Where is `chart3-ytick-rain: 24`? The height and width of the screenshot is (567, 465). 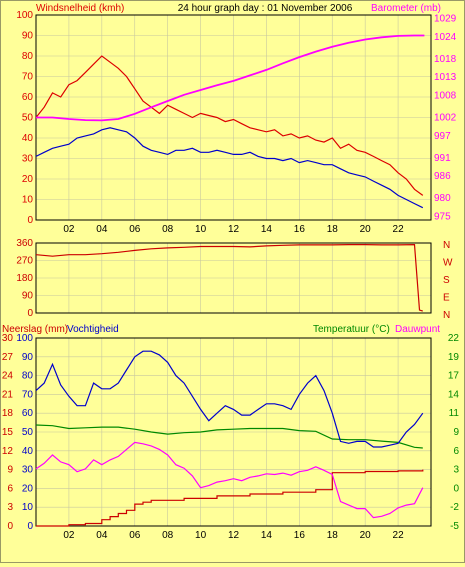 chart3-ytick-rain: 24 is located at coordinates (8, 376).